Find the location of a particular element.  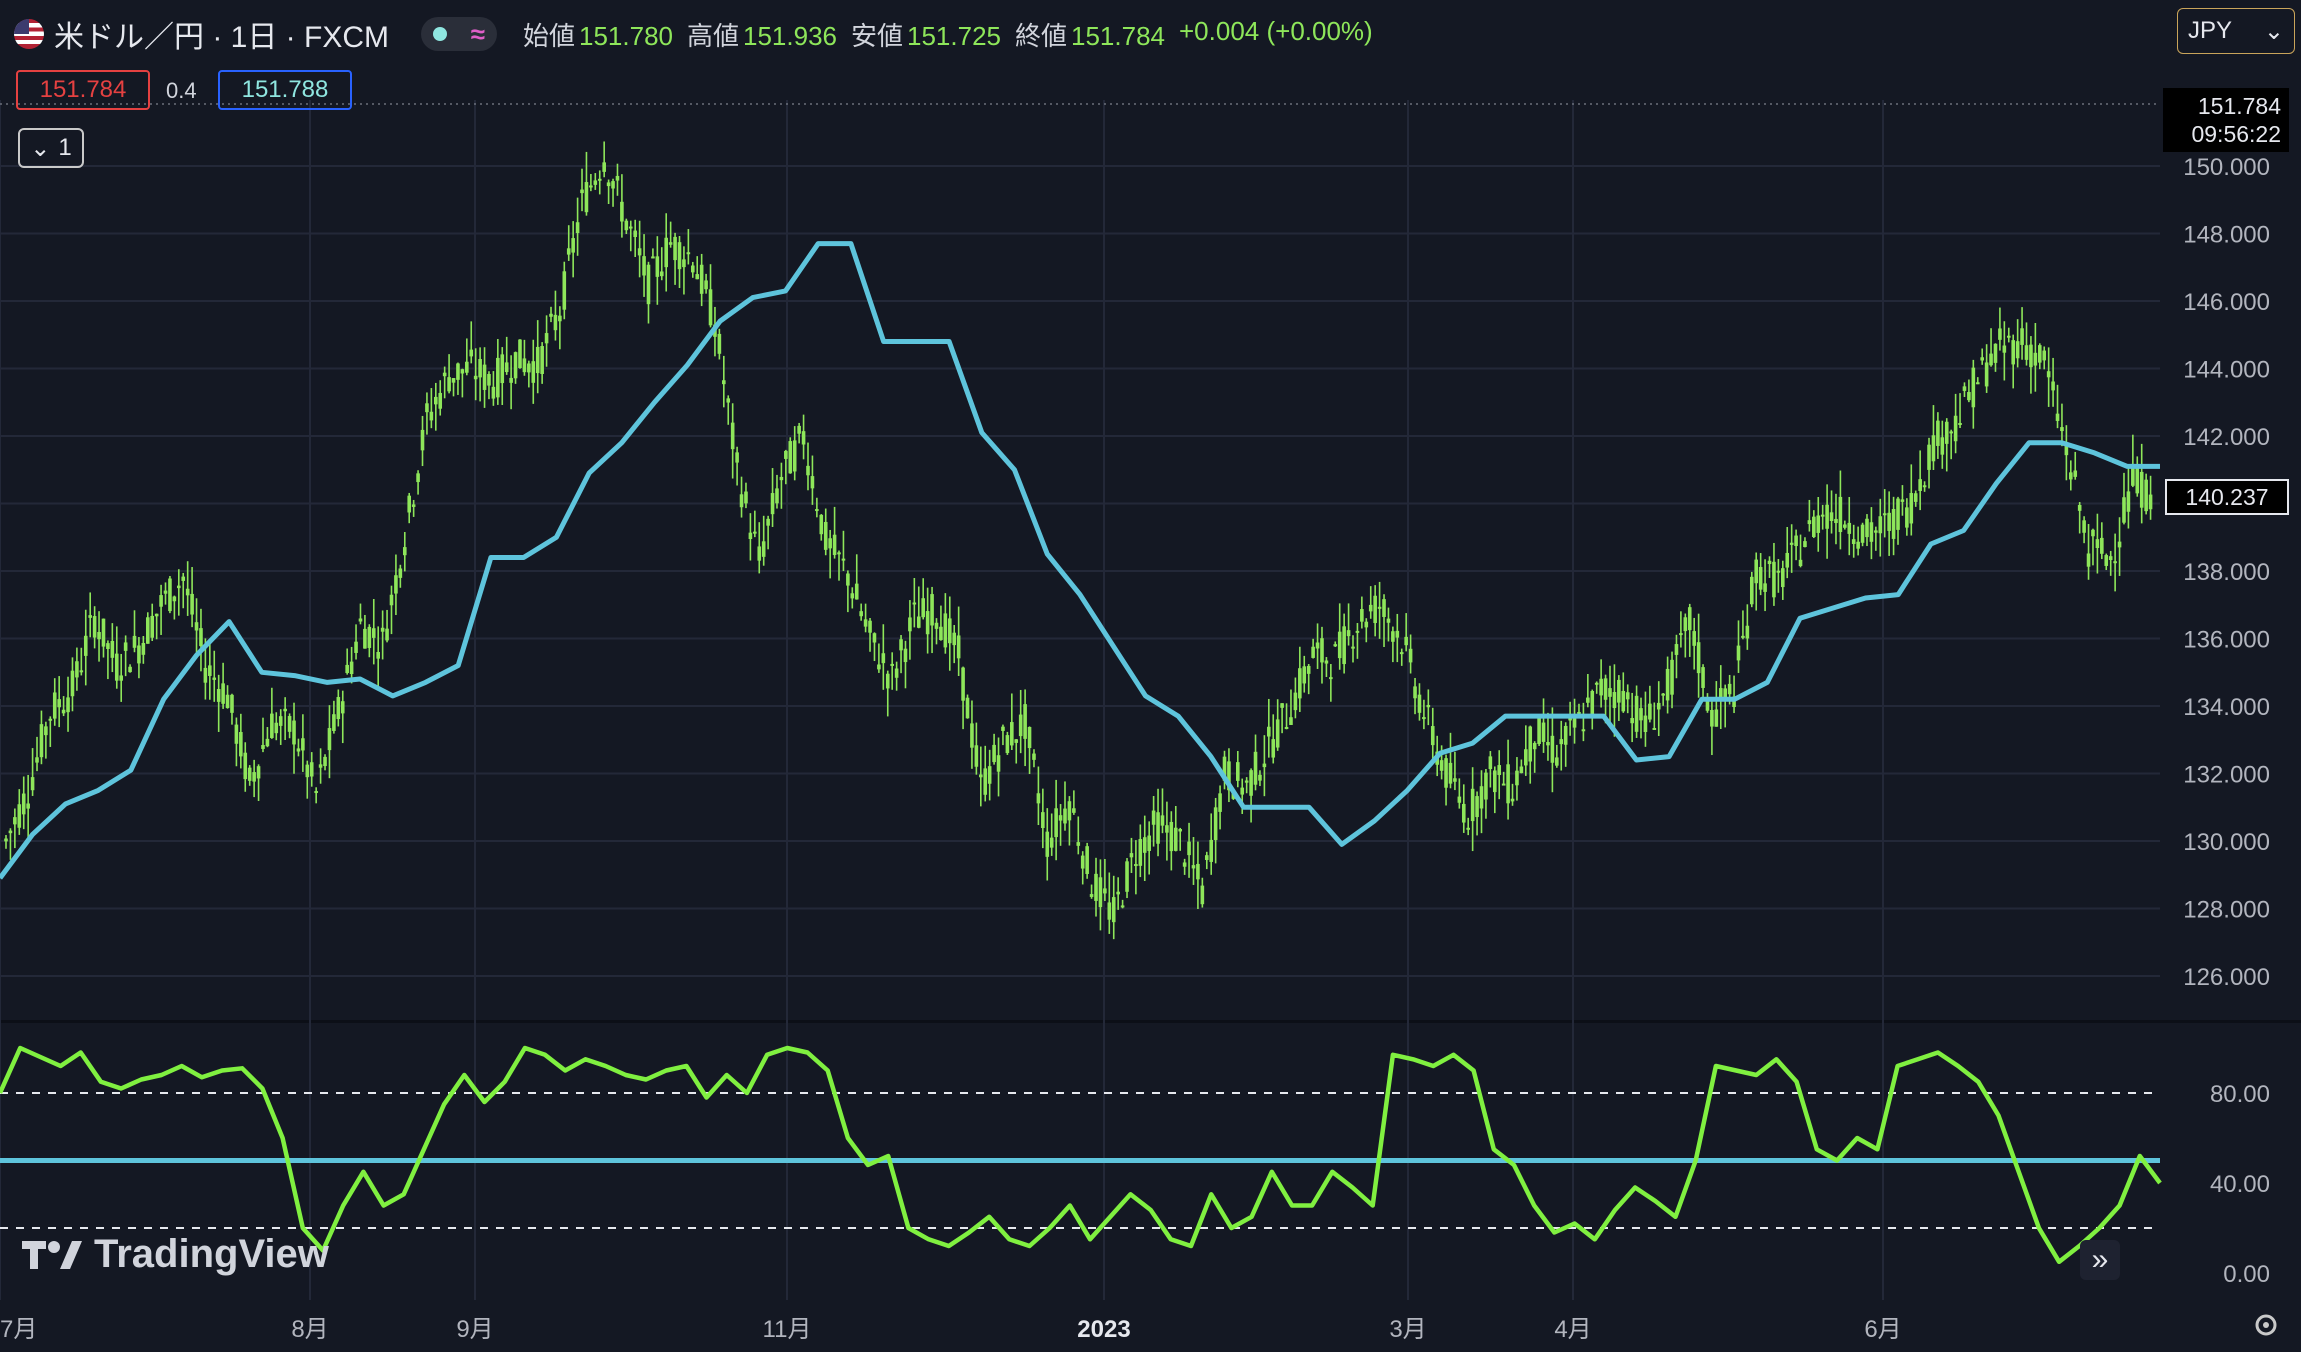

current-price-label: 151.784 09:56:22 is located at coordinates (2226, 120).